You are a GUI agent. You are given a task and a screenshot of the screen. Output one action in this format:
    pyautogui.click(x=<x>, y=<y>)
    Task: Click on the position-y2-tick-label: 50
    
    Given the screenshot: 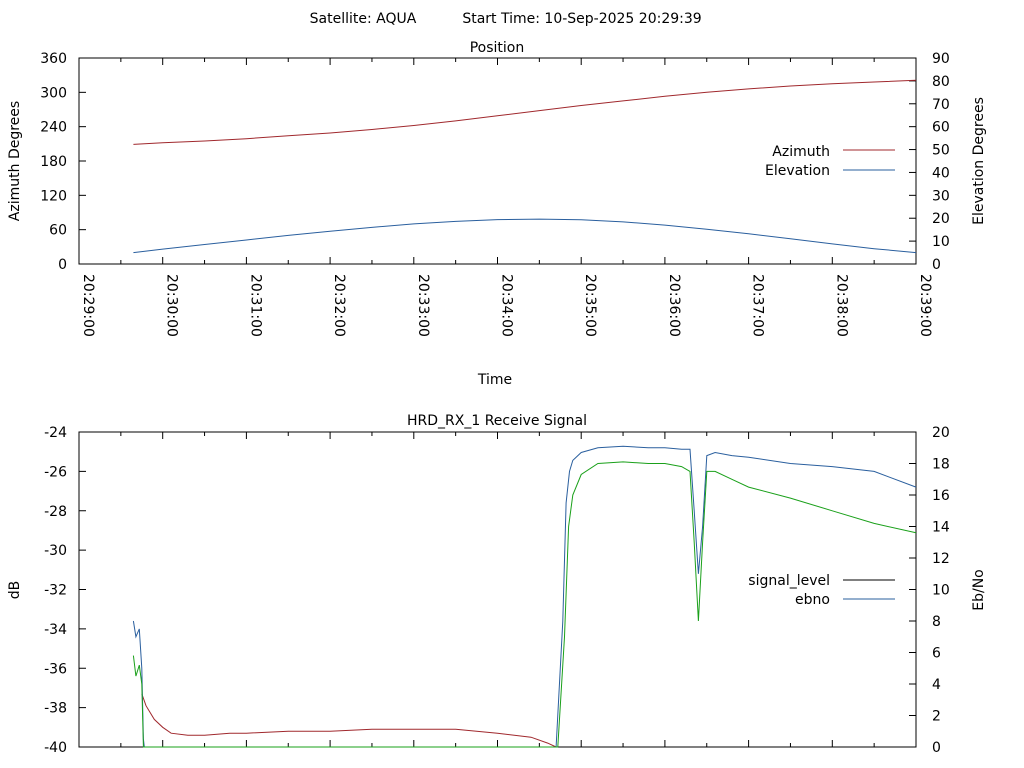 What is the action you would take?
    pyautogui.click(x=941, y=151)
    